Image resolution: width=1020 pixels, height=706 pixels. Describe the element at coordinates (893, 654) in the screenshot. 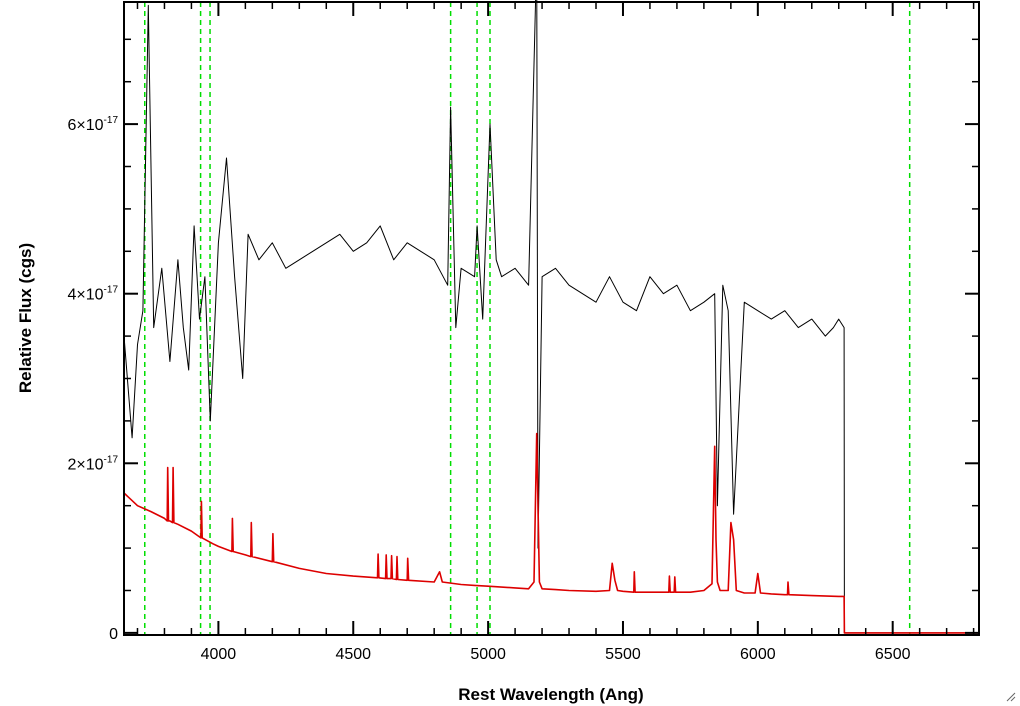

I see `x-tick-label-5: 6500` at that location.